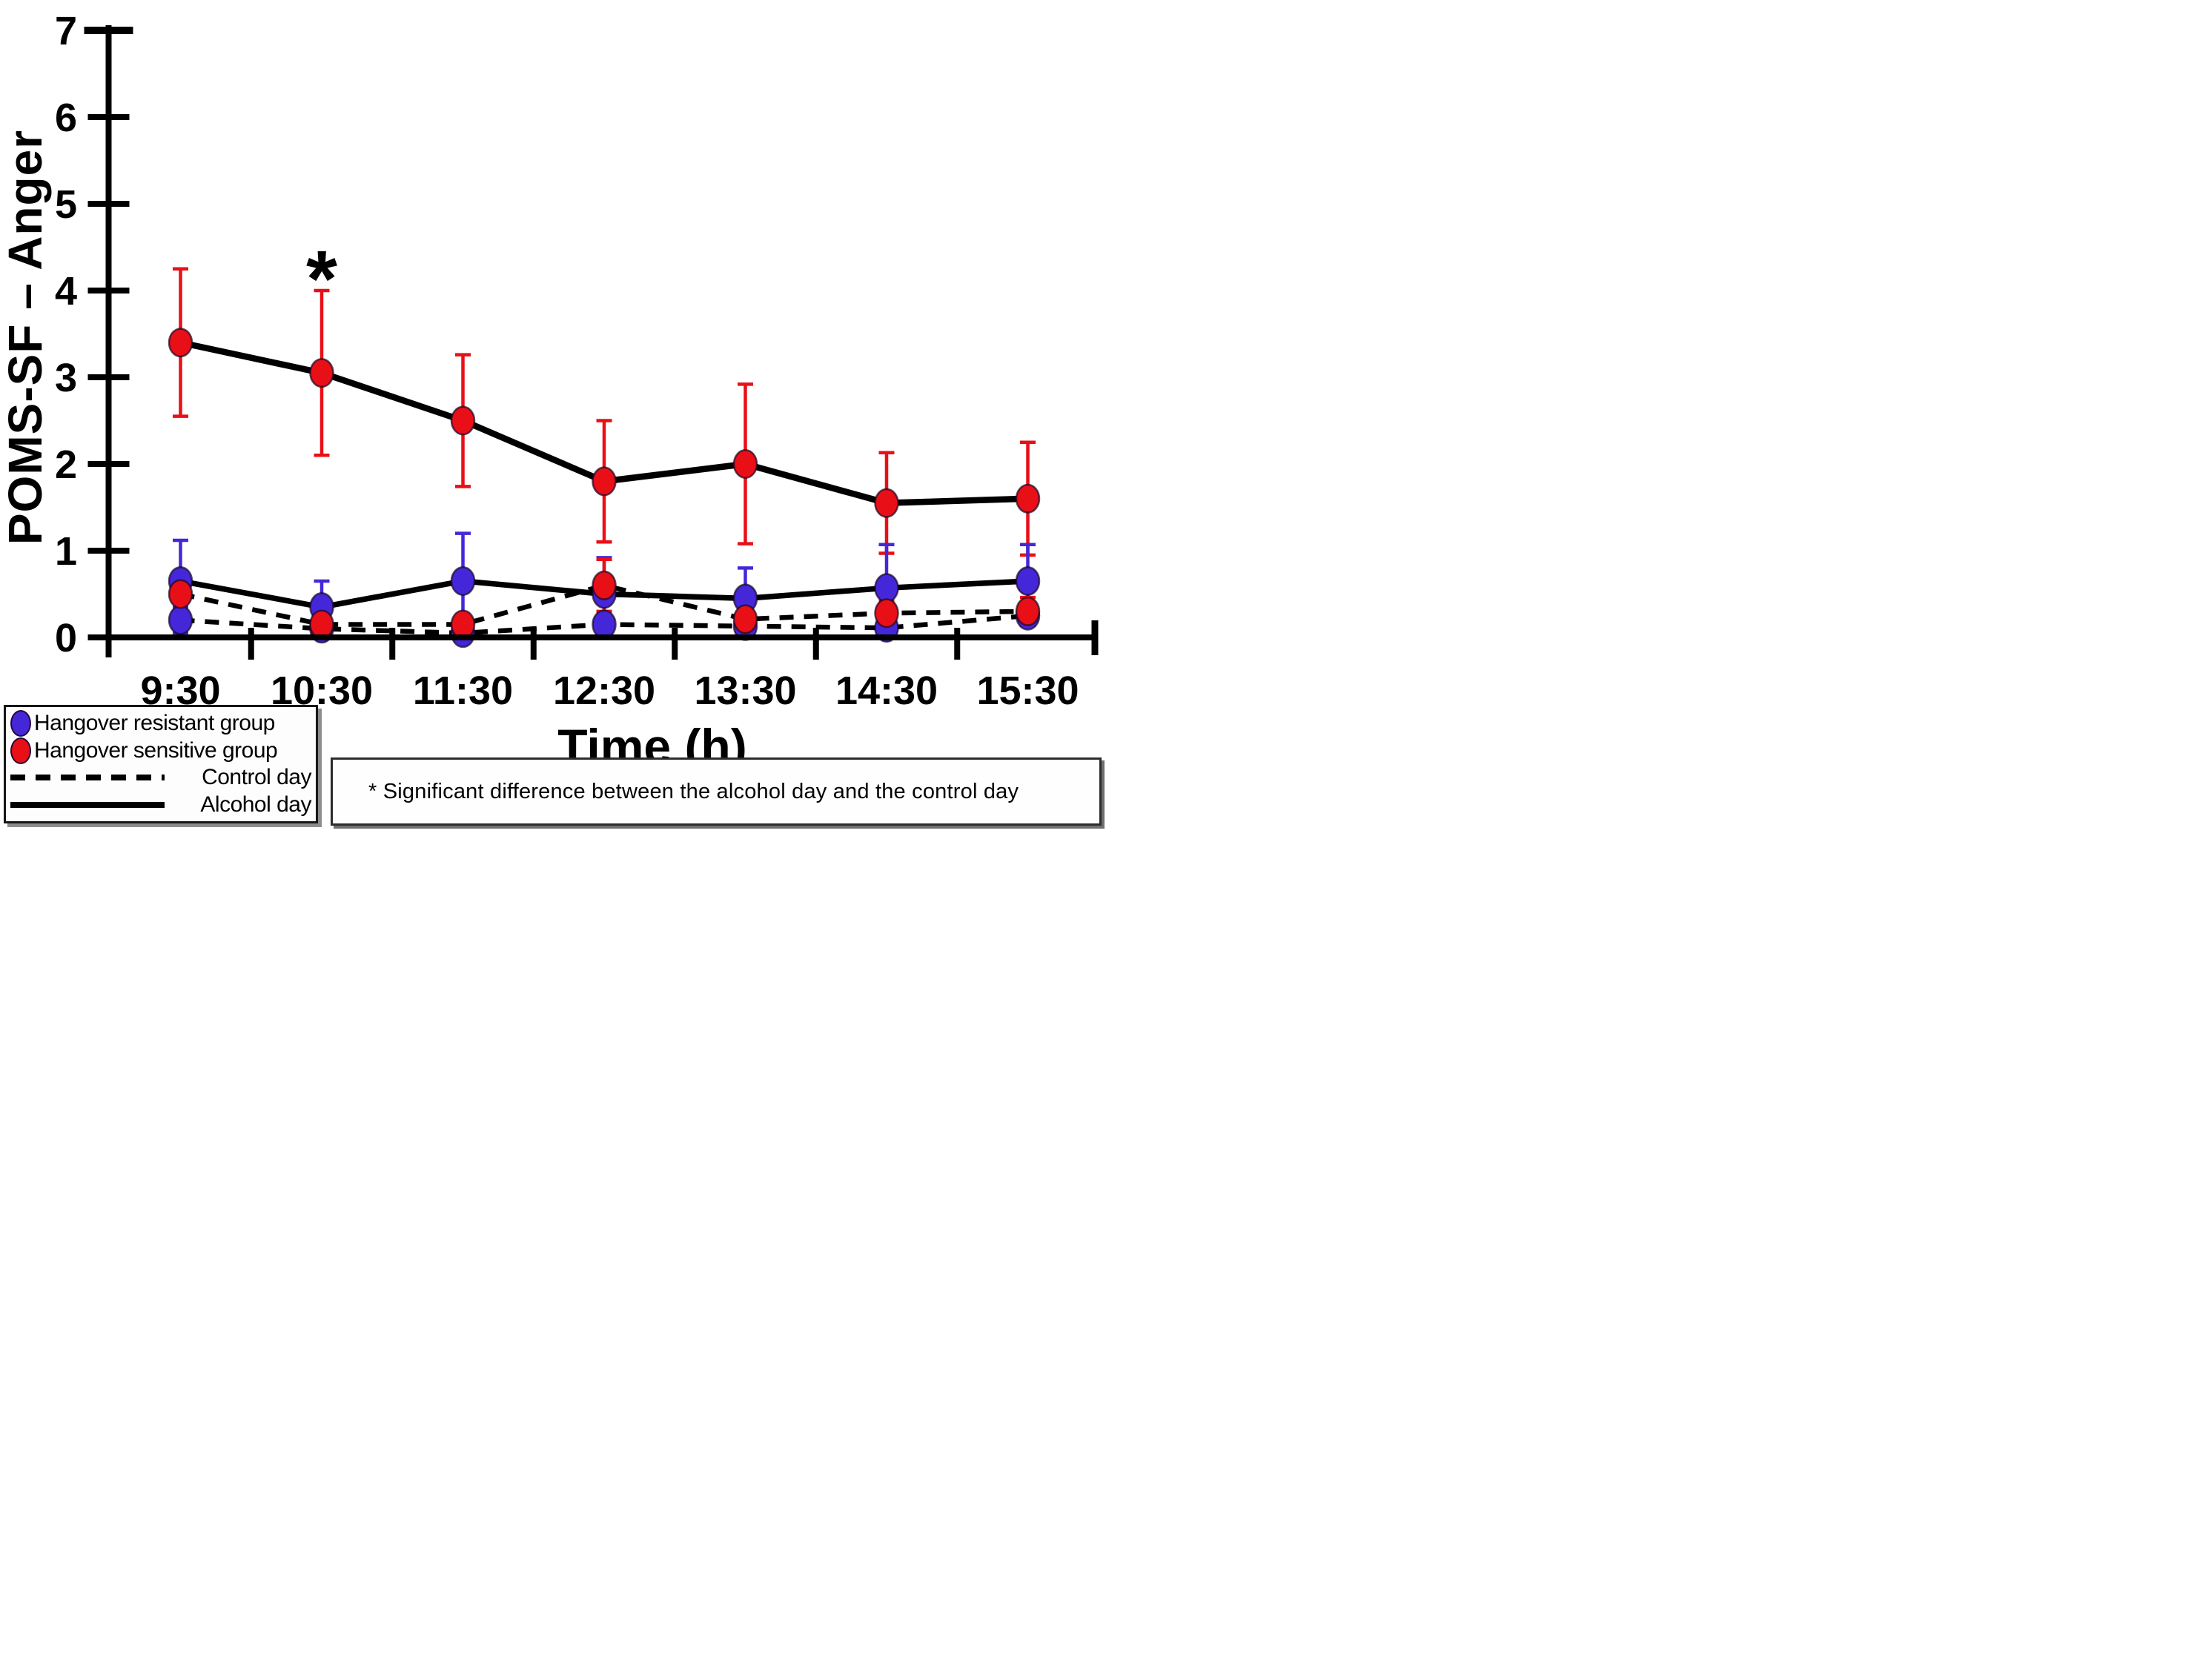 Image resolution: width=2212 pixels, height=1658 pixels. I want to click on x-tick-label: 13:30, so click(745, 691).